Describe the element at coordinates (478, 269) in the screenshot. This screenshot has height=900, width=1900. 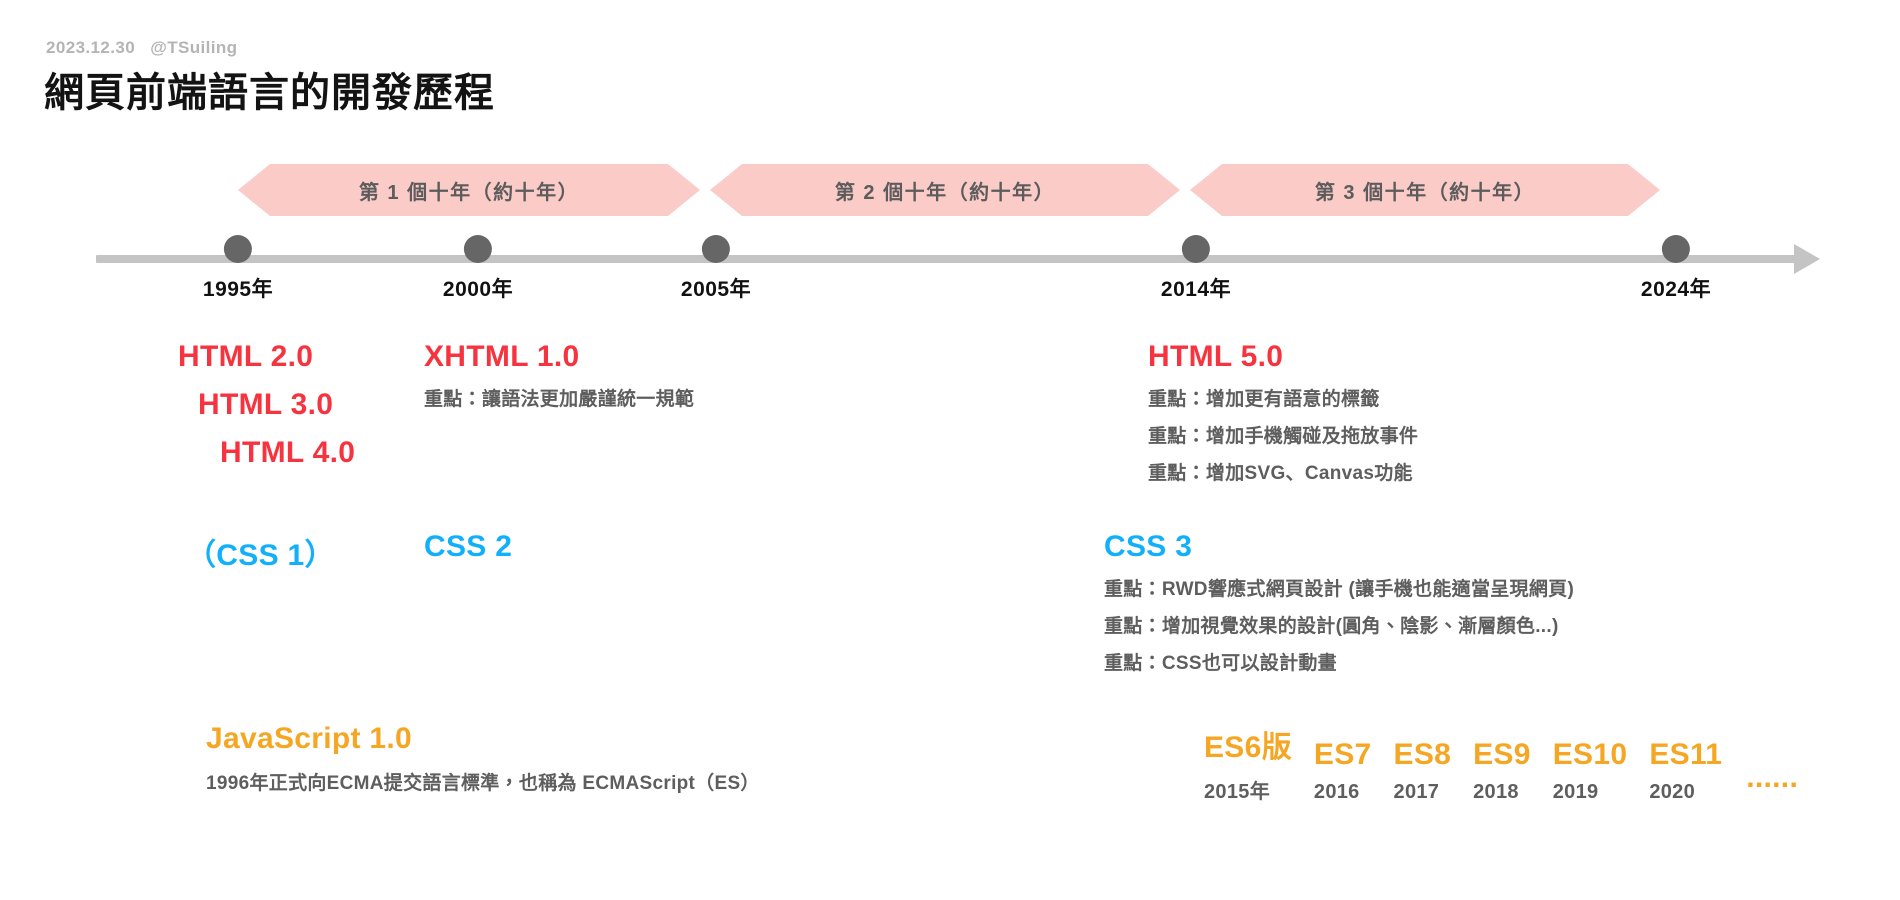
I see `timeline-tick-2000: 2000年` at that location.